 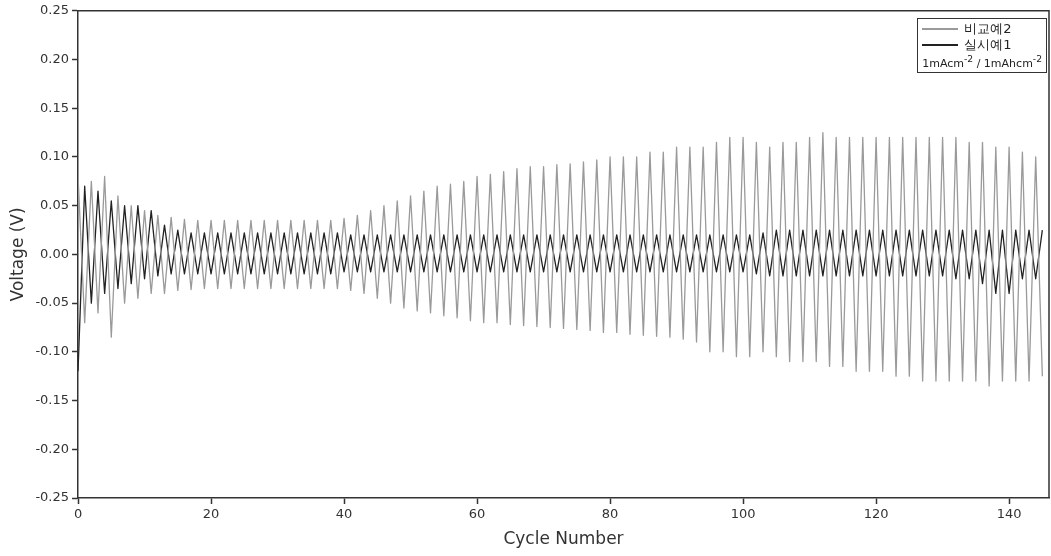 What do you see at coordinates (610, 514) in the screenshot?
I see `x-tick-label: 80` at bounding box center [610, 514].